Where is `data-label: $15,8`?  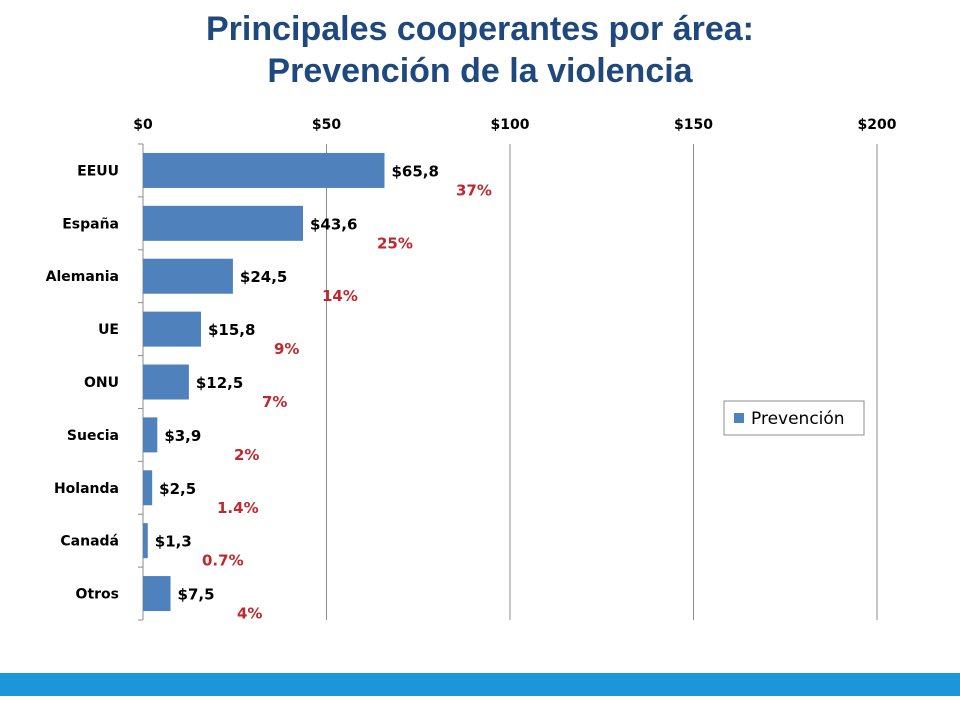
data-label: $15,8 is located at coordinates (231, 330).